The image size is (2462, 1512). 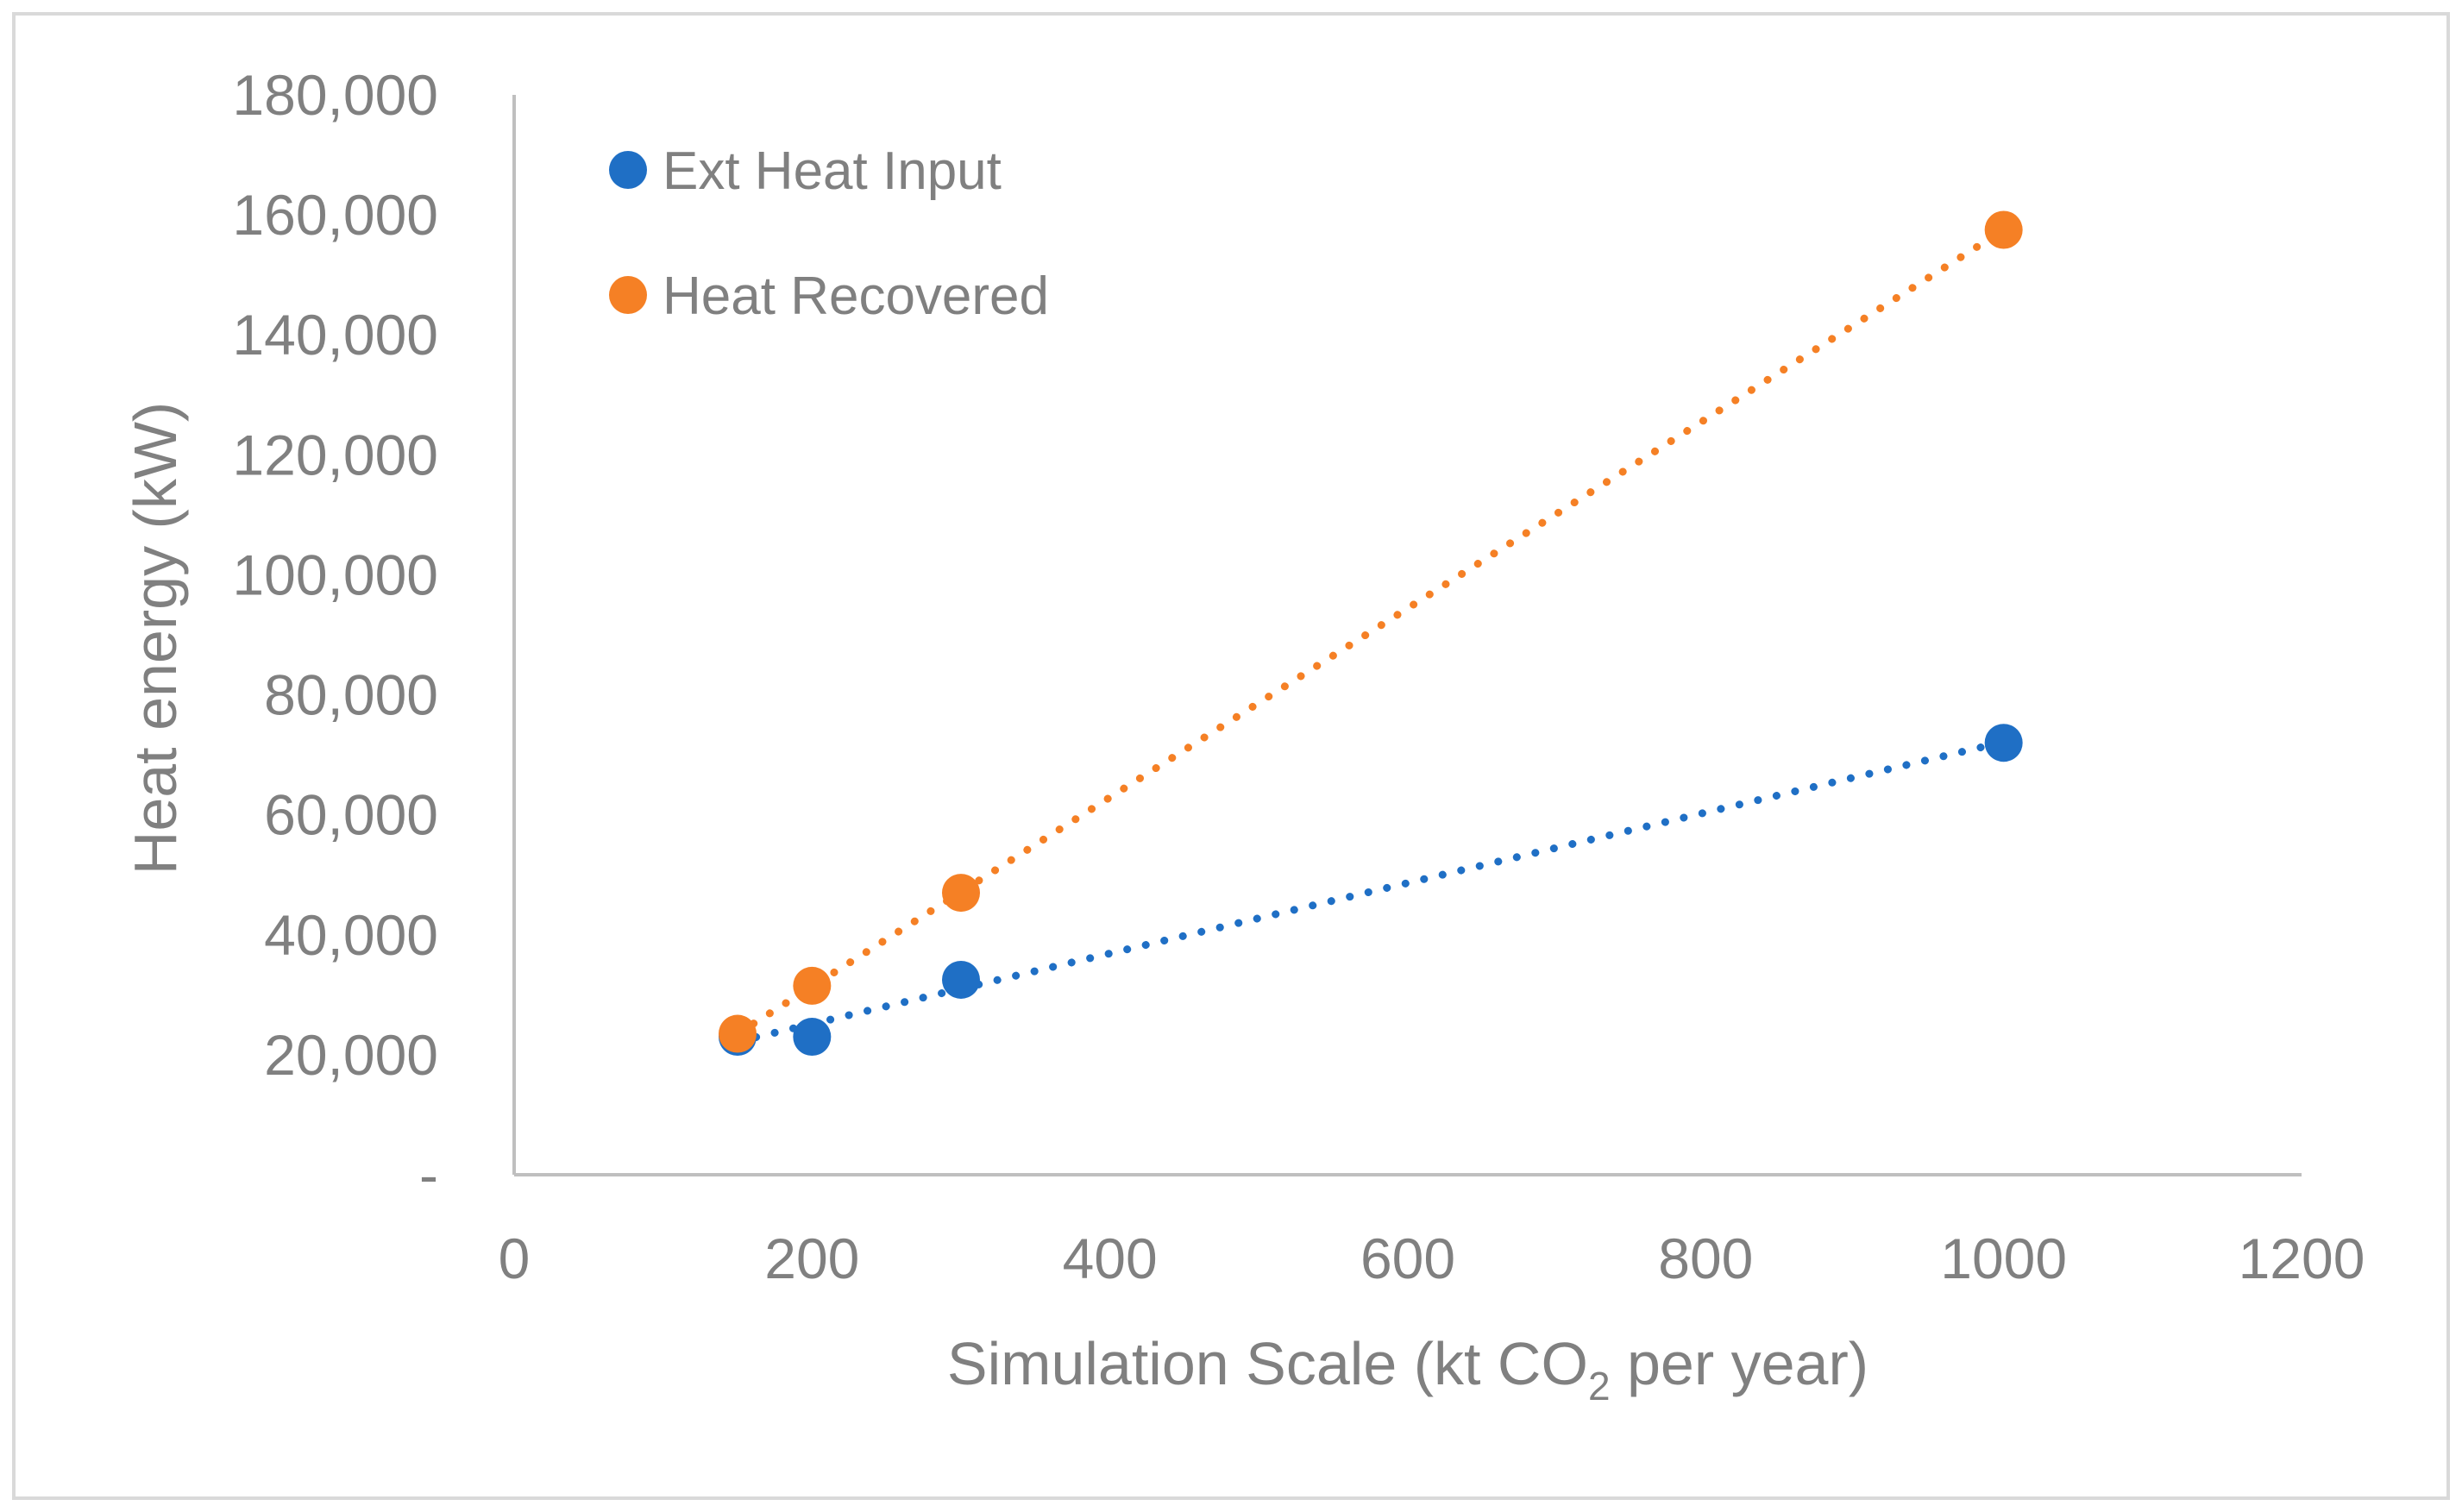 What do you see at coordinates (1267, 1363) in the screenshot?
I see `x-axis-title-main: Simulation Scale (kt CO` at bounding box center [1267, 1363].